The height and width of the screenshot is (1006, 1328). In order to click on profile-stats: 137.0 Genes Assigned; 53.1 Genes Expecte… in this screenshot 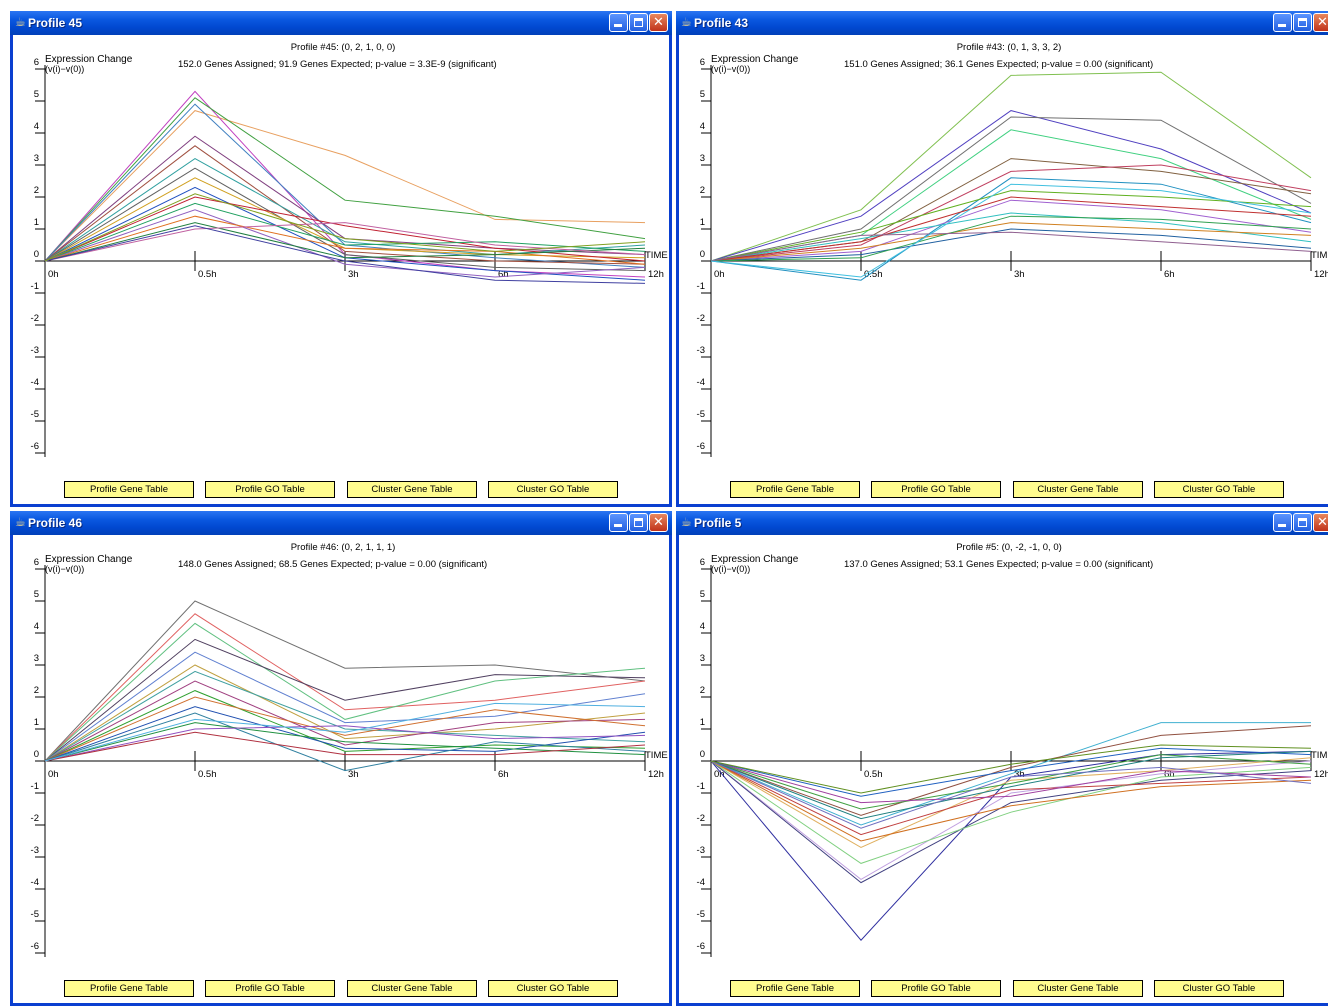, I will do `click(999, 564)`.